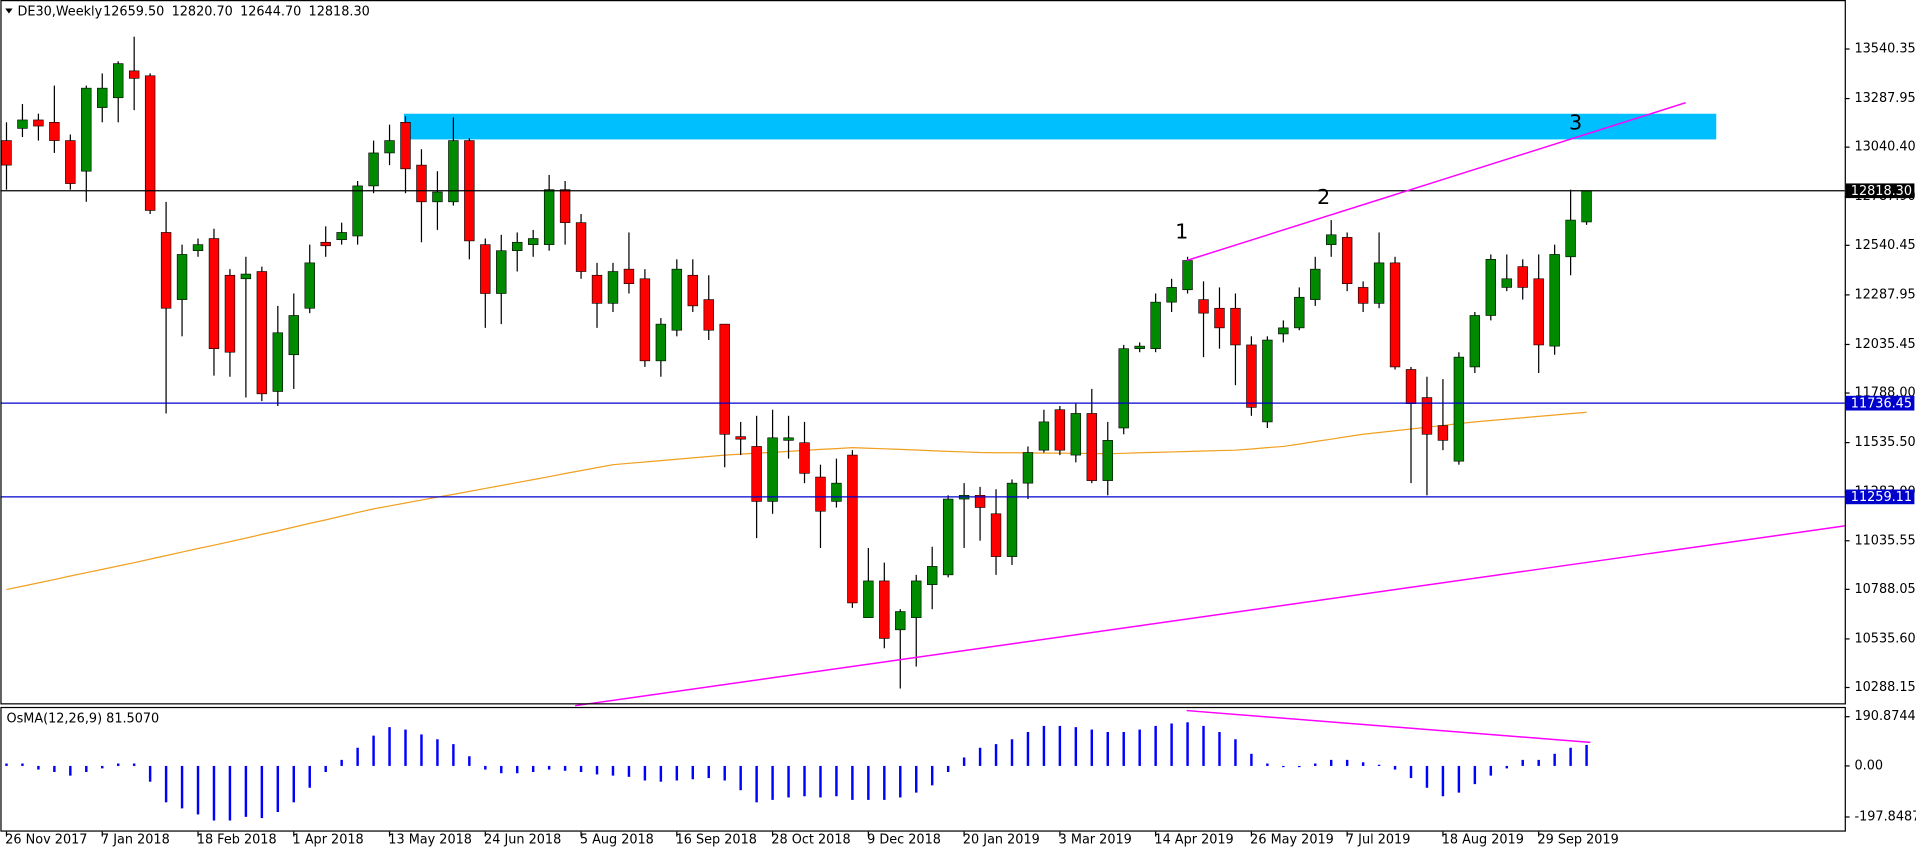  I want to click on y-tick-label: 10788.05, so click(1884, 589).